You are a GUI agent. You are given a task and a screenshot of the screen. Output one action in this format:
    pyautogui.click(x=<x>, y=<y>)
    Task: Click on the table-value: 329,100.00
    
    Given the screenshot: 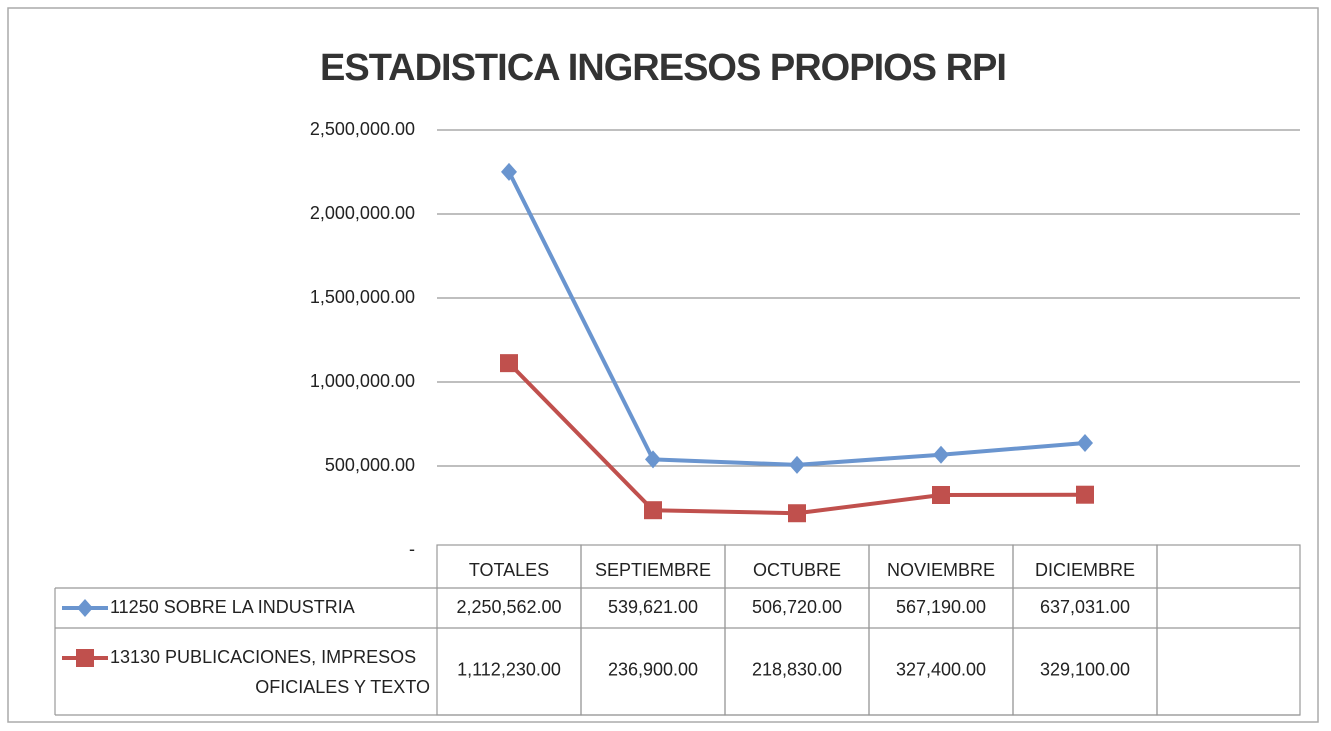 What is the action you would take?
    pyautogui.click(x=1085, y=669)
    